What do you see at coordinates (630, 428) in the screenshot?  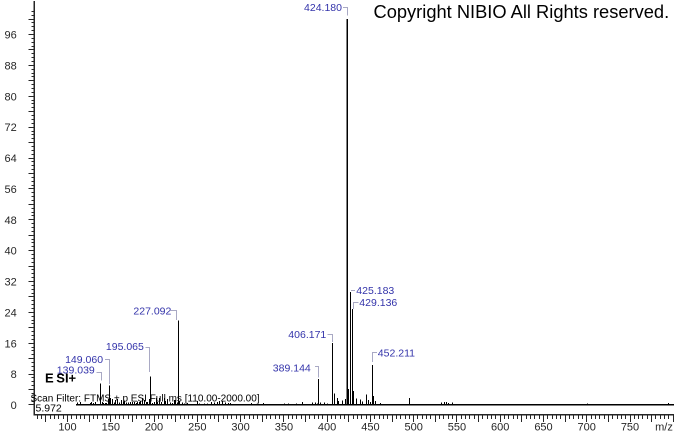 I see `svg-text: 750` at bounding box center [630, 428].